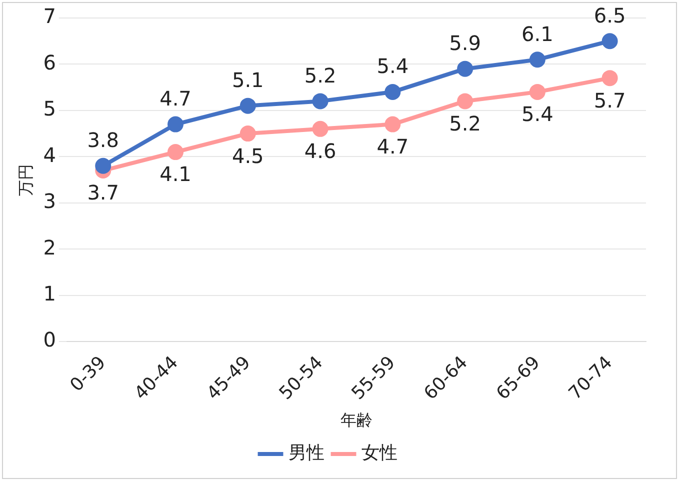 This screenshot has width=679, height=481. Describe the element at coordinates (248, 156) in the screenshot. I see `data-label: 4.5` at that location.